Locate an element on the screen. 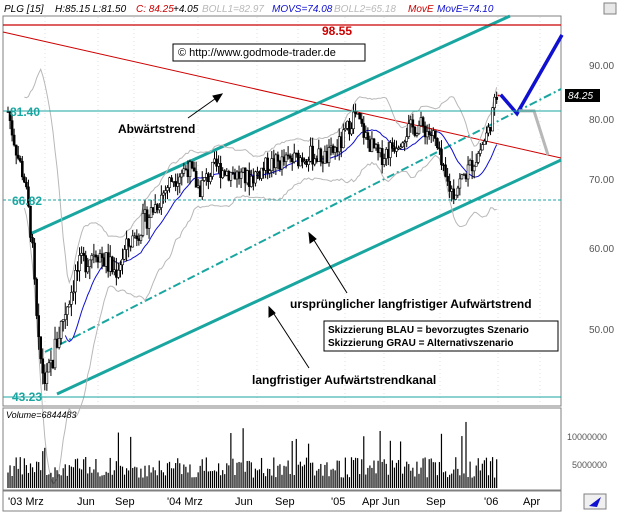  header-change: +4.05 is located at coordinates (186, 9).